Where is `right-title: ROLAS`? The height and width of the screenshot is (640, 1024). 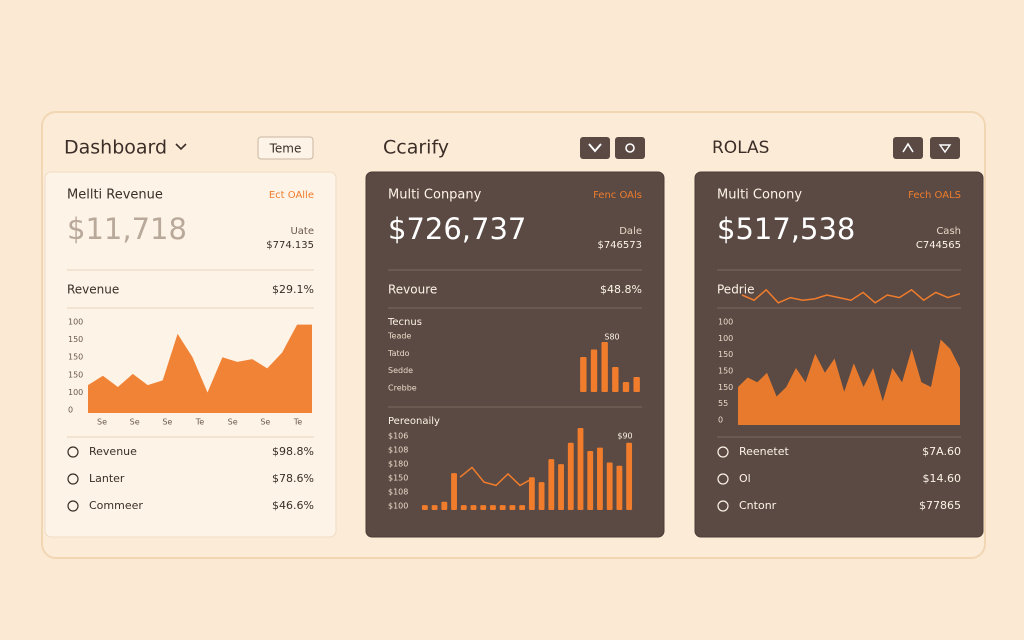 right-title: ROLAS is located at coordinates (740, 148).